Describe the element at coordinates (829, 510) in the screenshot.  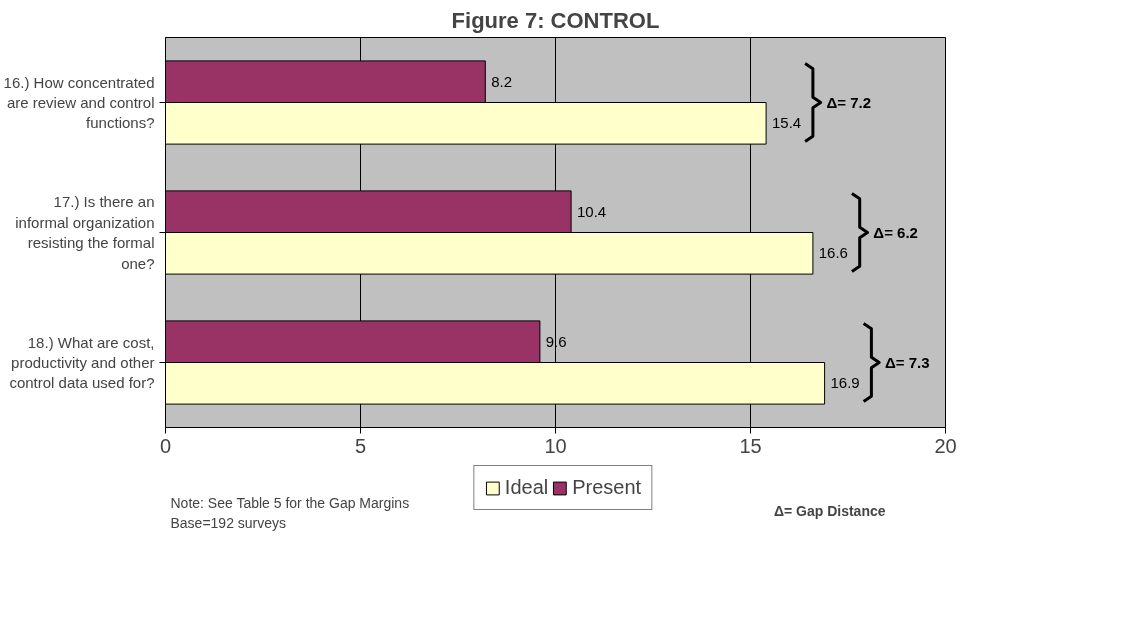
I see `text: Δ= Gap Distance` at that location.